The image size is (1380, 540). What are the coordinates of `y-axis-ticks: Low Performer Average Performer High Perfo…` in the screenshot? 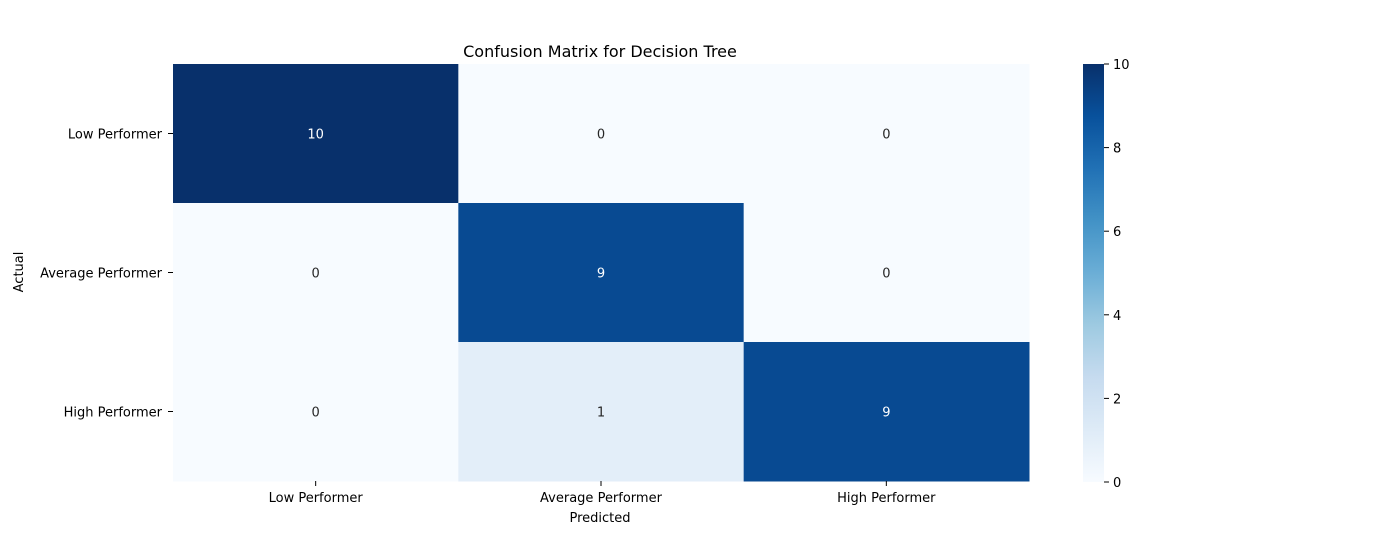 It's located at (106, 274).